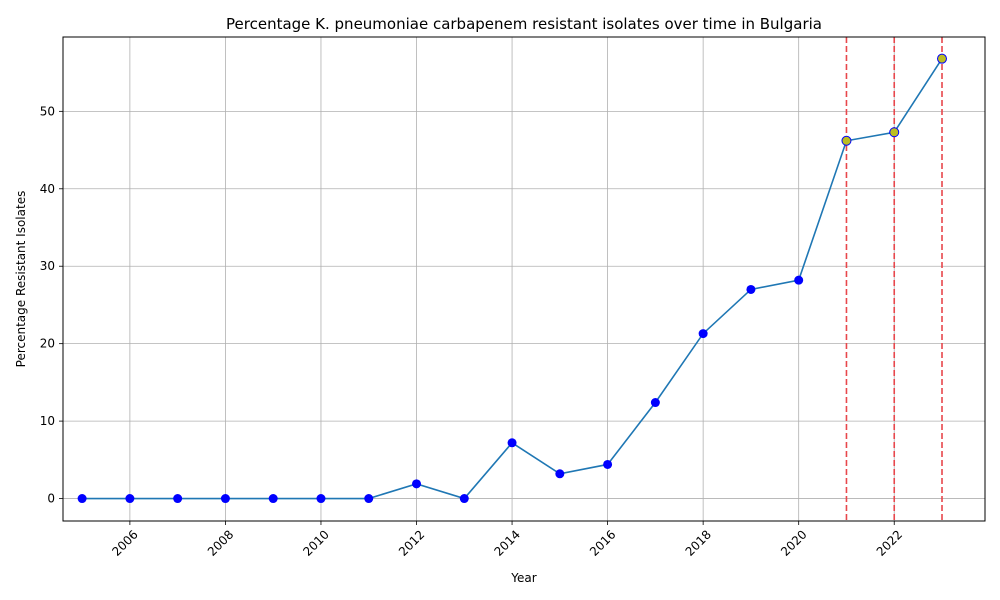 This screenshot has height=600, width=1000. What do you see at coordinates (47, 111) in the screenshot?
I see `y-tick-label: 50` at bounding box center [47, 111].